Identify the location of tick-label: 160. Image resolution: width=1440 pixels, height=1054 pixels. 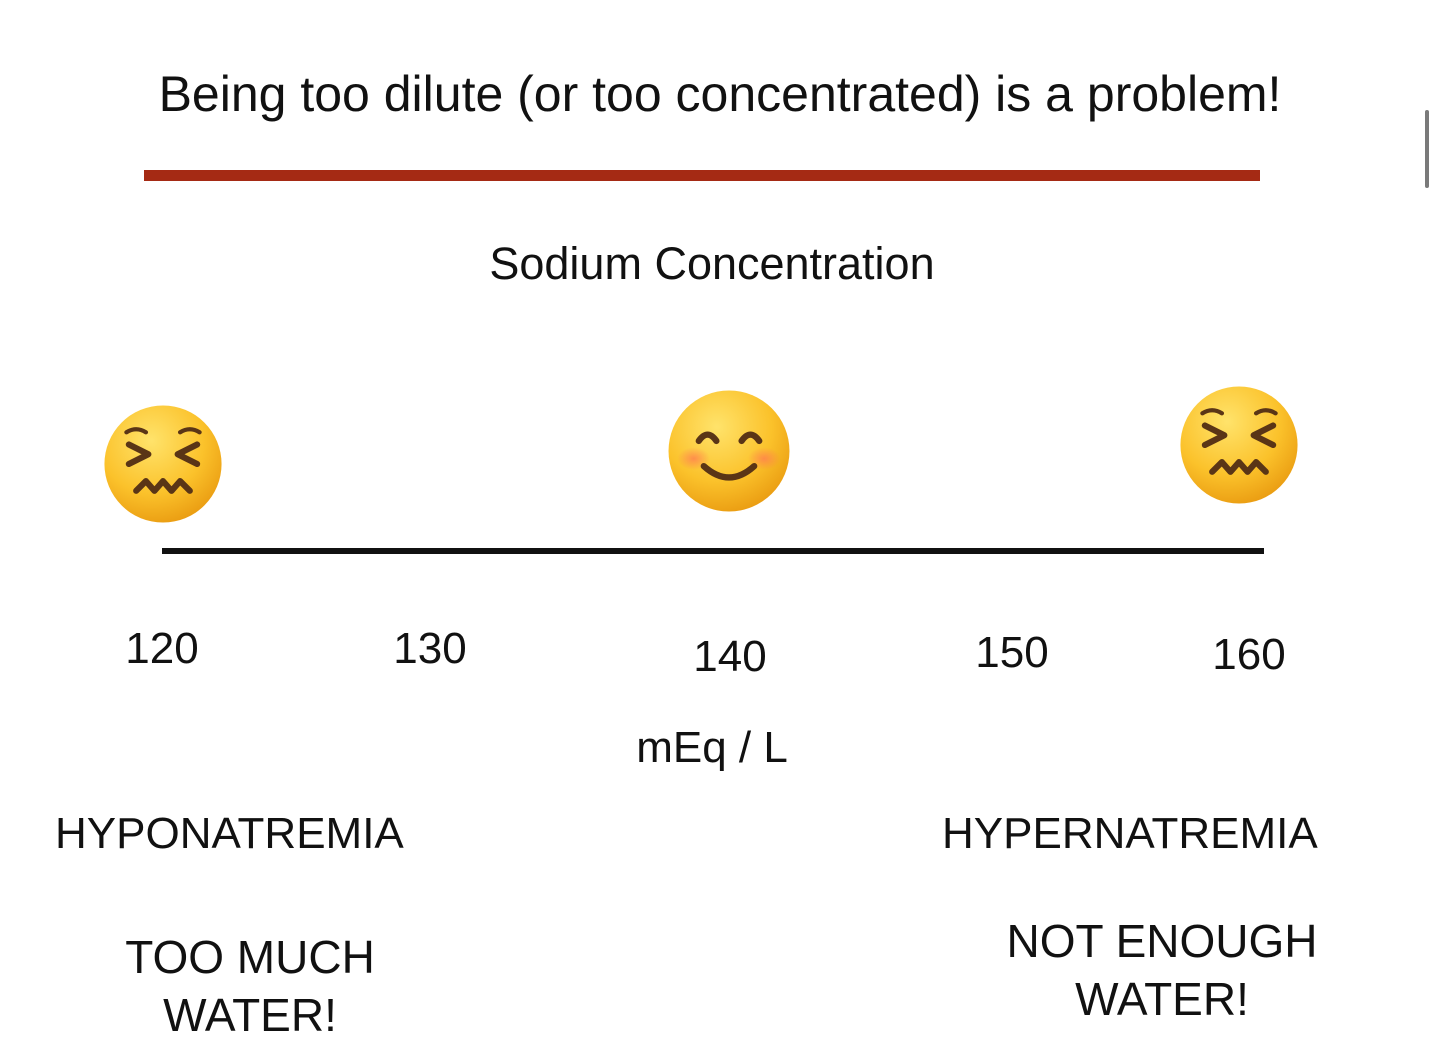
(1249, 654).